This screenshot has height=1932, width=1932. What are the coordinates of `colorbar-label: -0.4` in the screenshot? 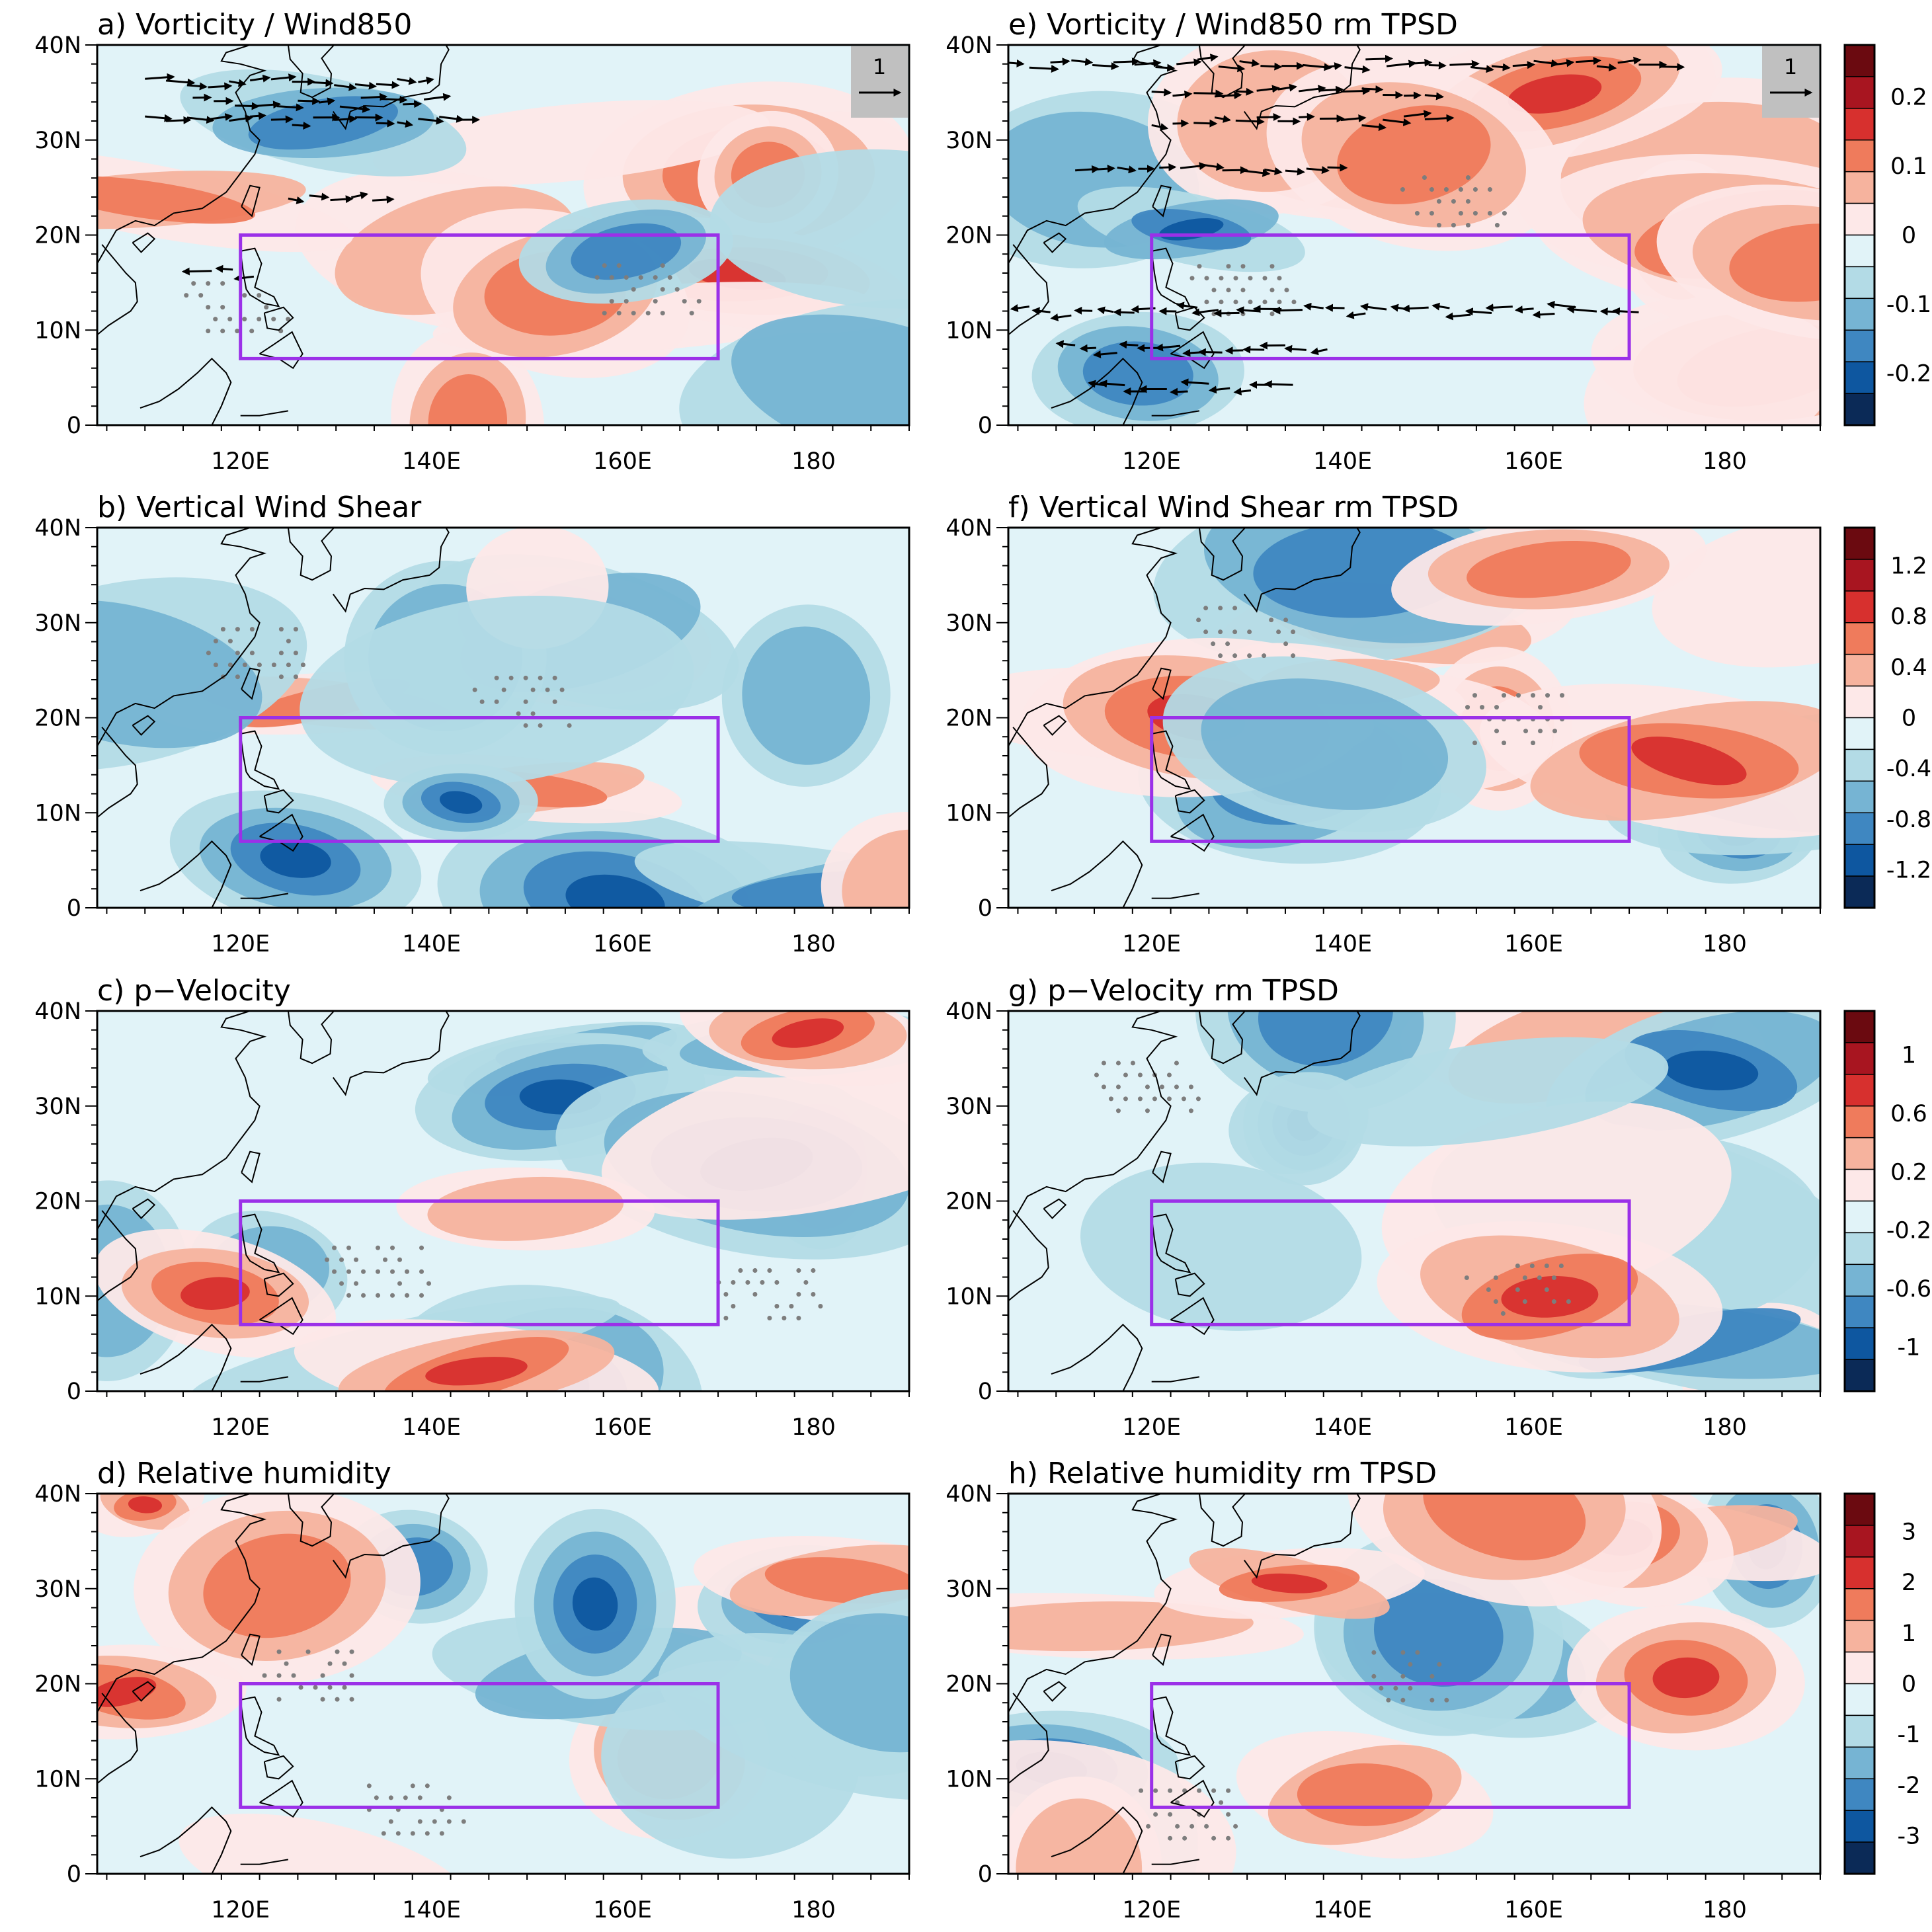 It's located at (1908, 769).